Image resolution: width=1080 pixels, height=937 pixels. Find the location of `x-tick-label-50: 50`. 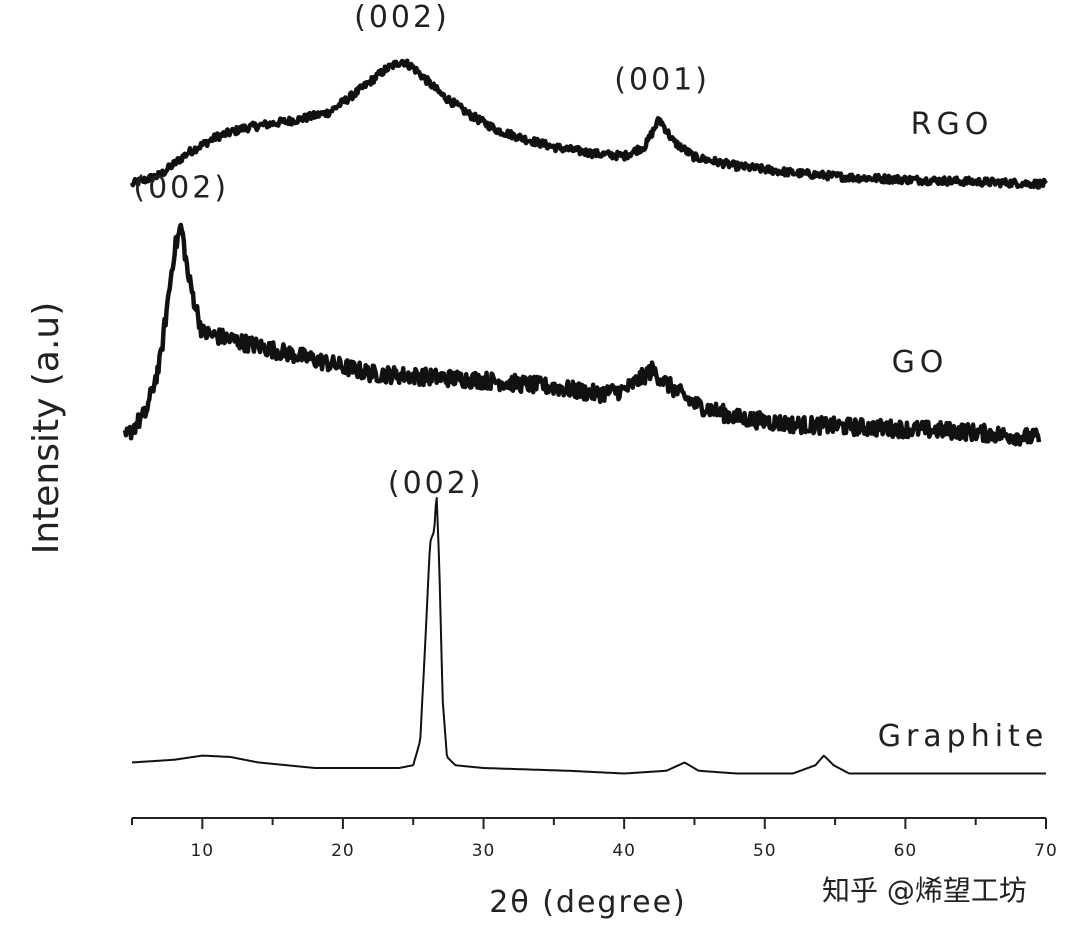

x-tick-label-50: 50 is located at coordinates (765, 851).